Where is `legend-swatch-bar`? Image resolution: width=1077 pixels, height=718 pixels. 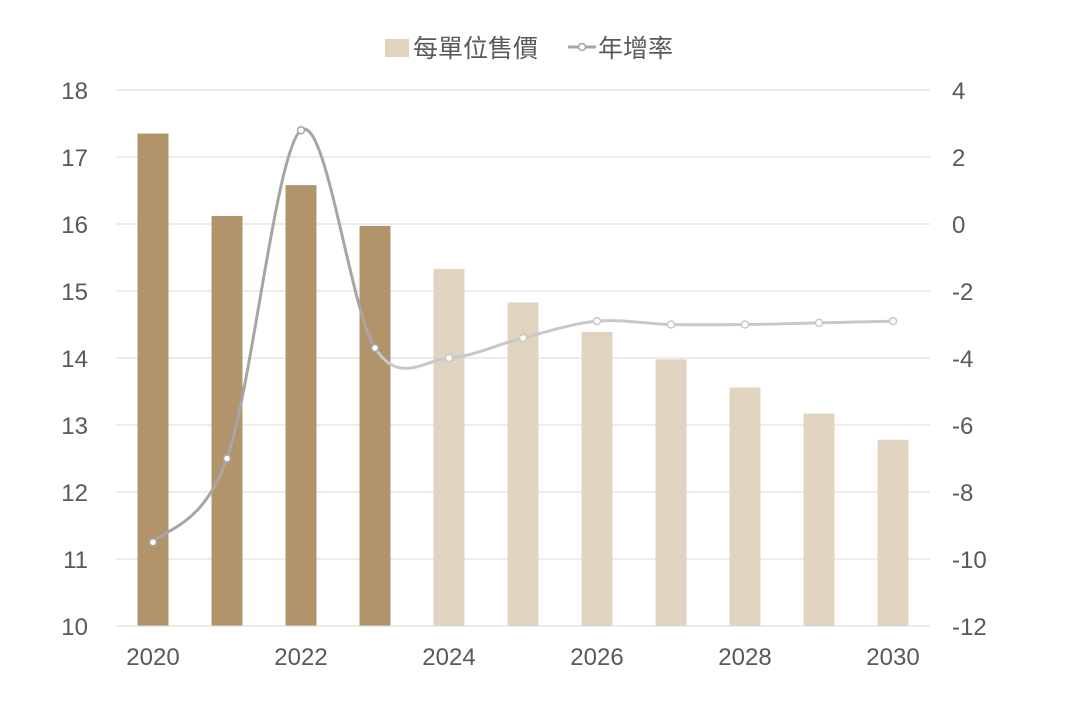 legend-swatch-bar is located at coordinates (397, 48).